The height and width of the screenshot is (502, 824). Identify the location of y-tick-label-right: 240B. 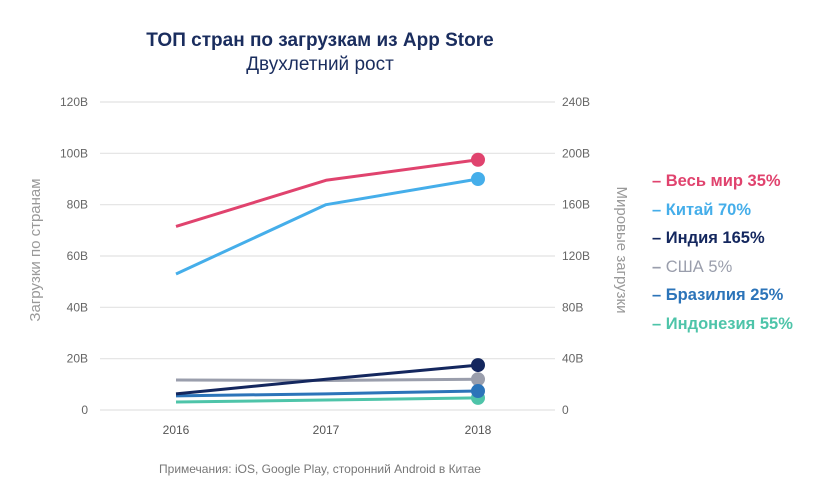
(576, 102).